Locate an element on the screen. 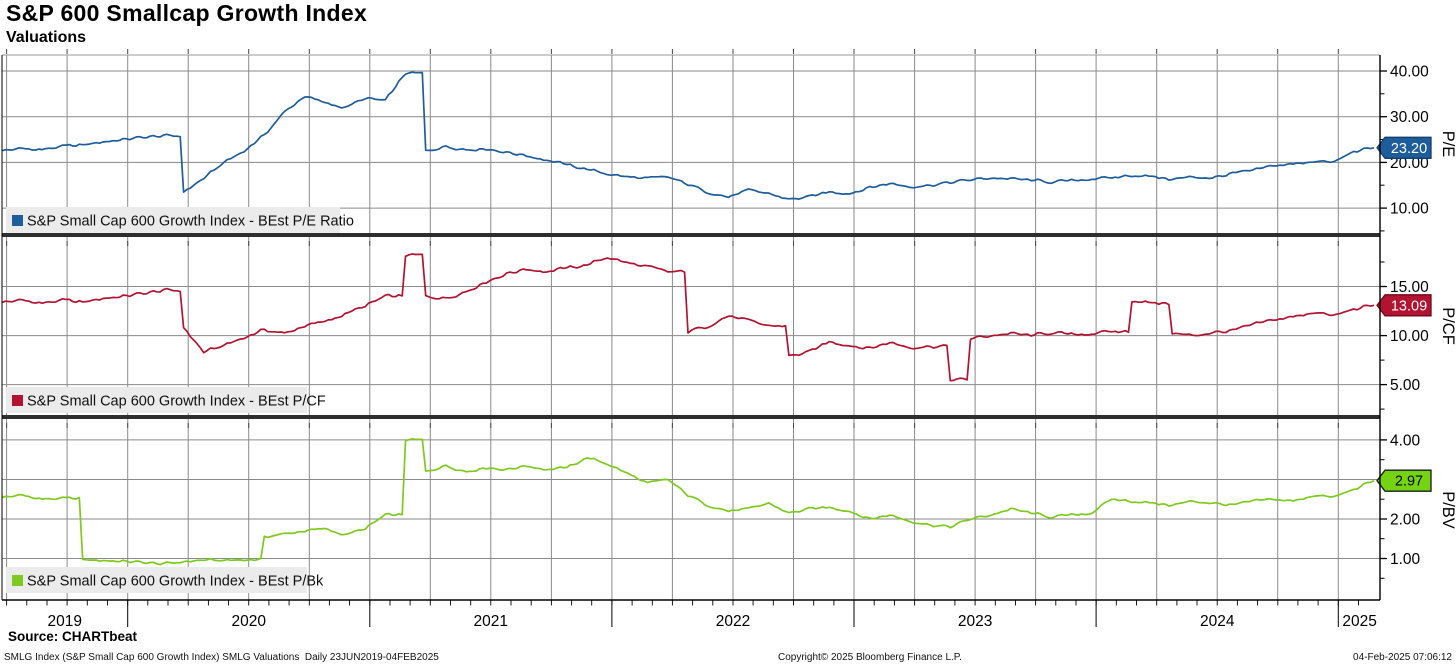  pe-value-badge: 23.20 is located at coordinates (1404, 147).